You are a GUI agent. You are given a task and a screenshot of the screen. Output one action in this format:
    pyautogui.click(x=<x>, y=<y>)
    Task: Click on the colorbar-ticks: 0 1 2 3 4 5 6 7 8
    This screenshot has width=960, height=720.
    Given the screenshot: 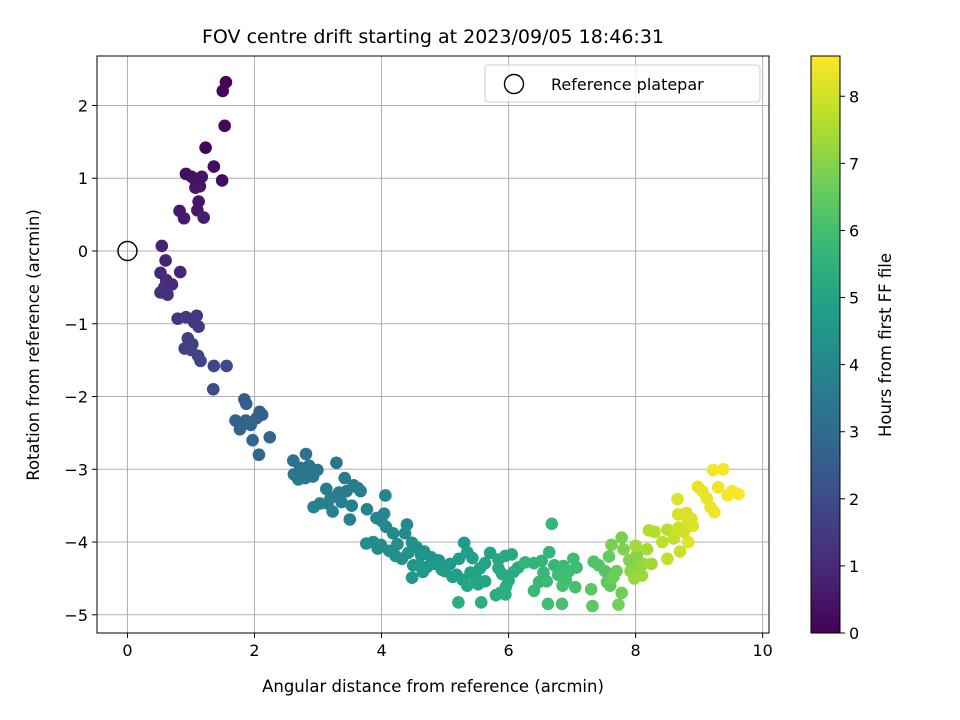 What is the action you would take?
    pyautogui.click(x=849, y=365)
    